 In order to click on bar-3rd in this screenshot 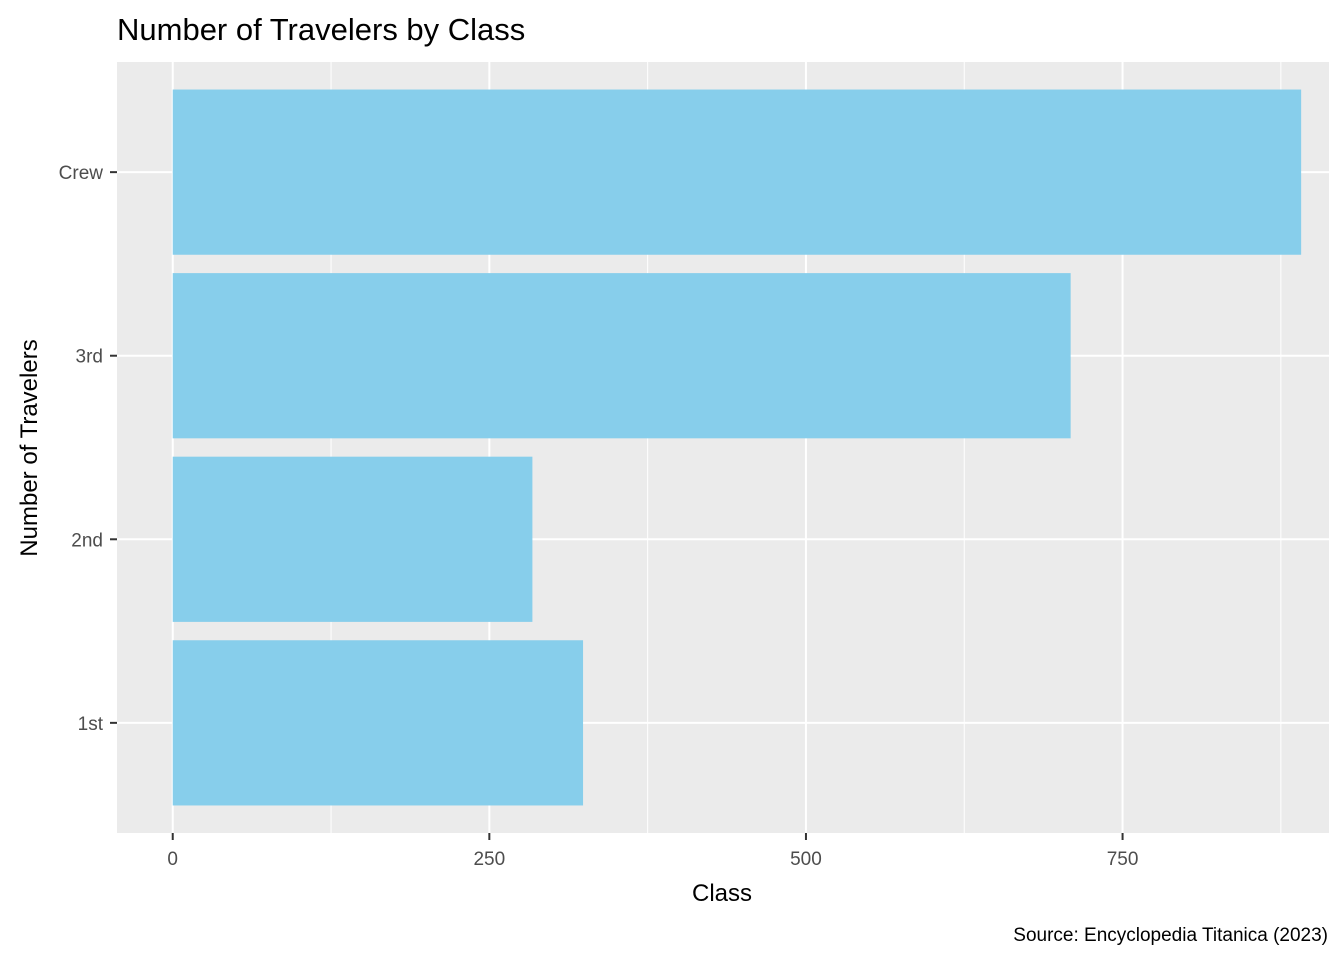, I will do `click(621, 356)`.